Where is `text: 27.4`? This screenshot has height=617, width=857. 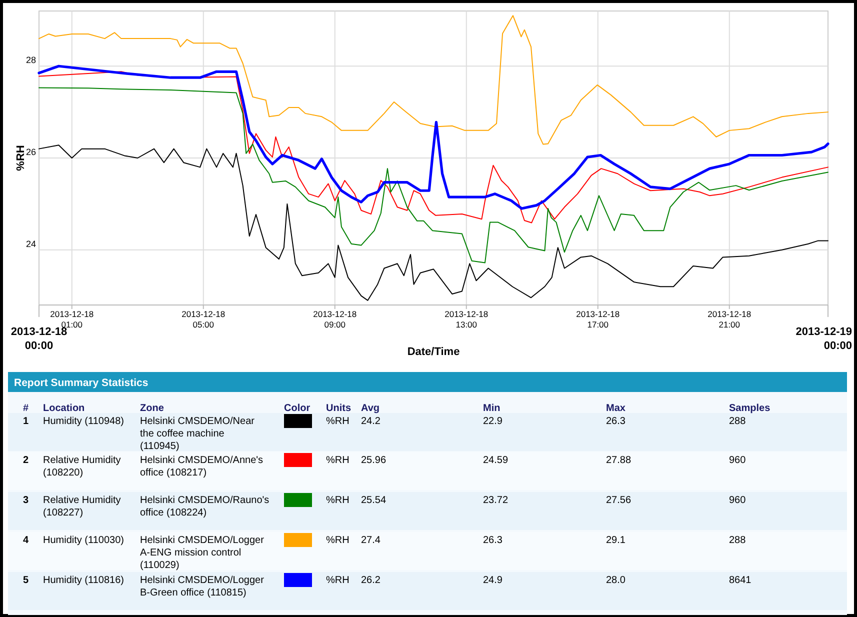 text: 27.4 is located at coordinates (371, 540).